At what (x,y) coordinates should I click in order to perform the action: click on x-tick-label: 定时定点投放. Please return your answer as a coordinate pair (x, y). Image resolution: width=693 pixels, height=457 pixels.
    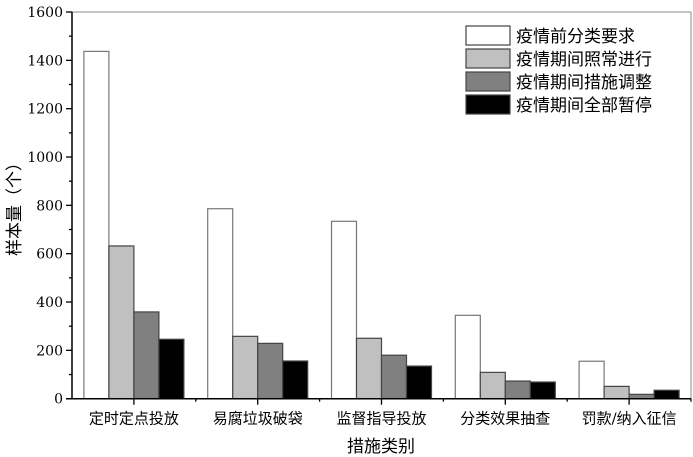
    Looking at the image, I should click on (134, 419).